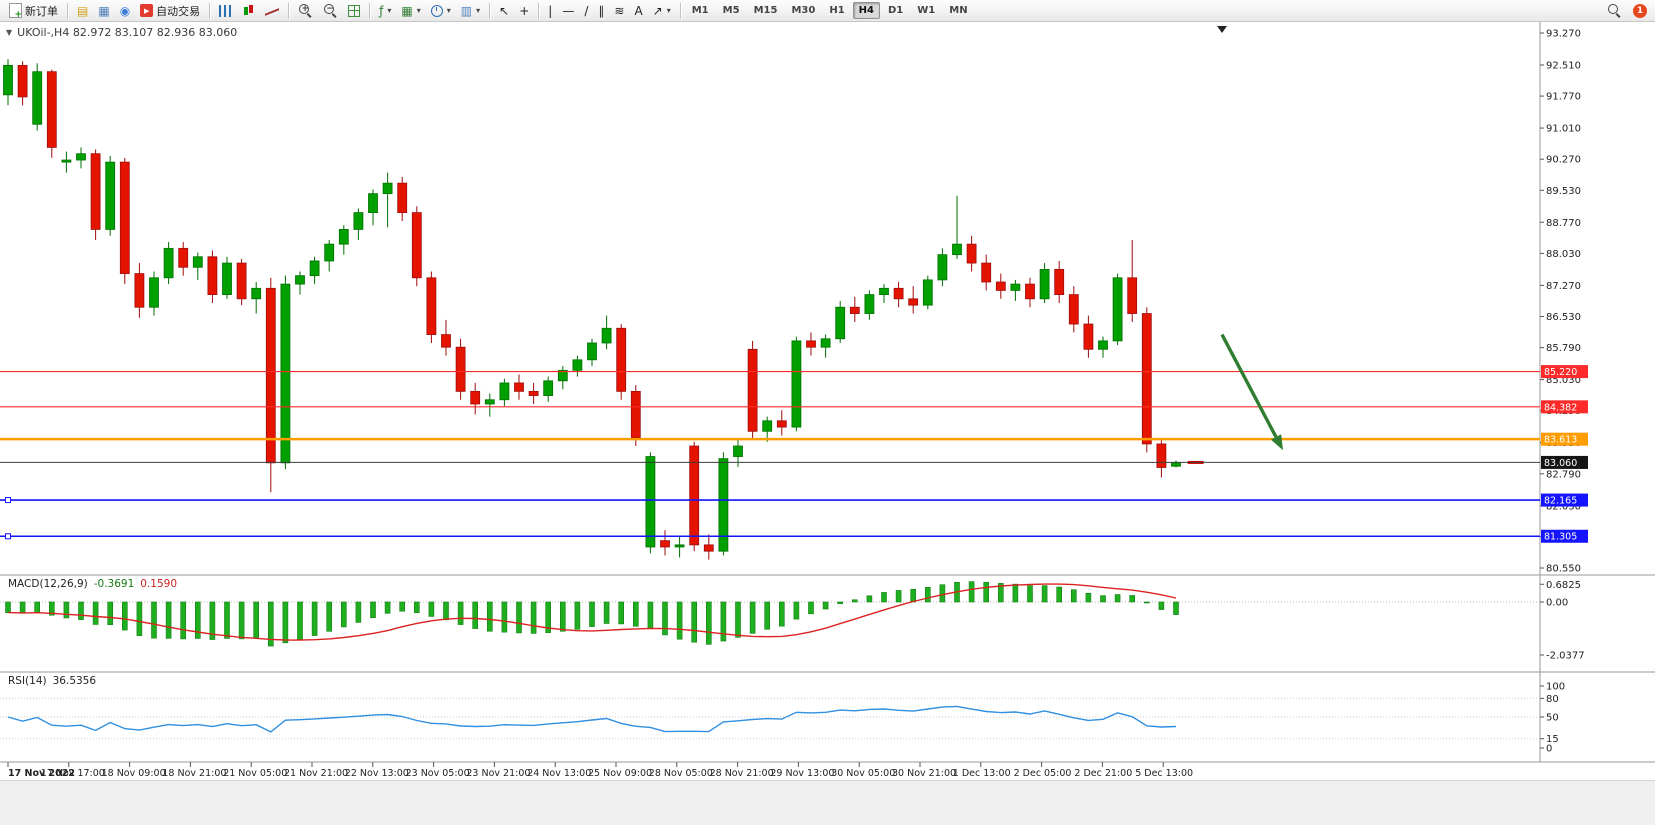 The image size is (1655, 825). What do you see at coordinates (466, 10) in the screenshot?
I see `templates-icon-glyph: ▥` at bounding box center [466, 10].